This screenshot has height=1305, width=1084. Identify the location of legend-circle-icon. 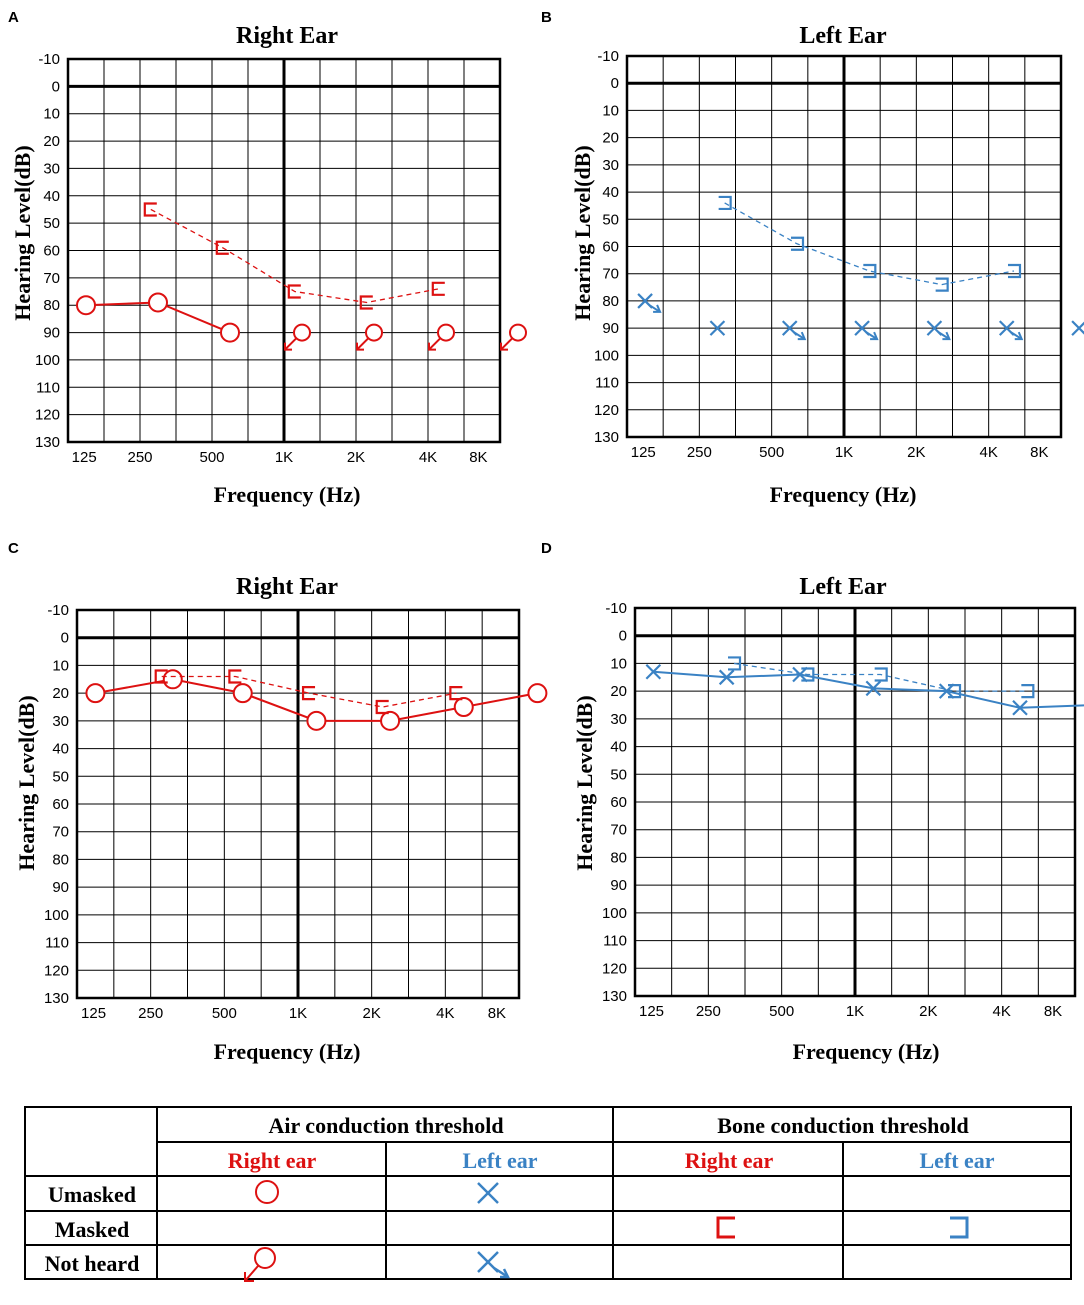
(267, 1192).